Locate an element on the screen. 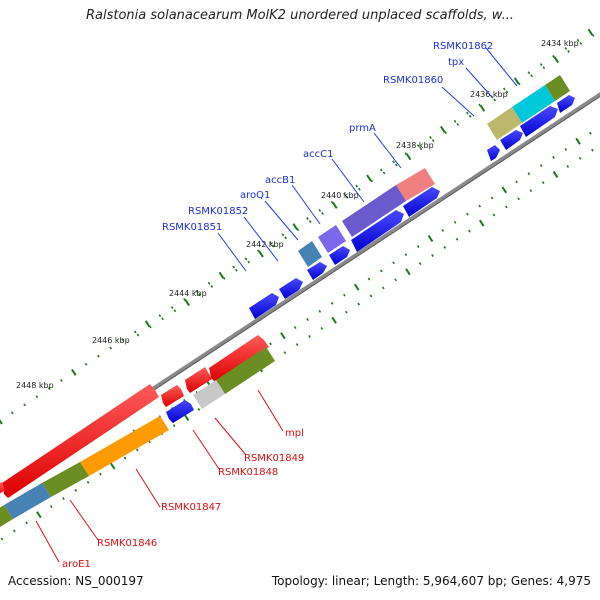 This screenshot has height=600, width=600. gene-label-upper: RSMK01851 is located at coordinates (192, 227).